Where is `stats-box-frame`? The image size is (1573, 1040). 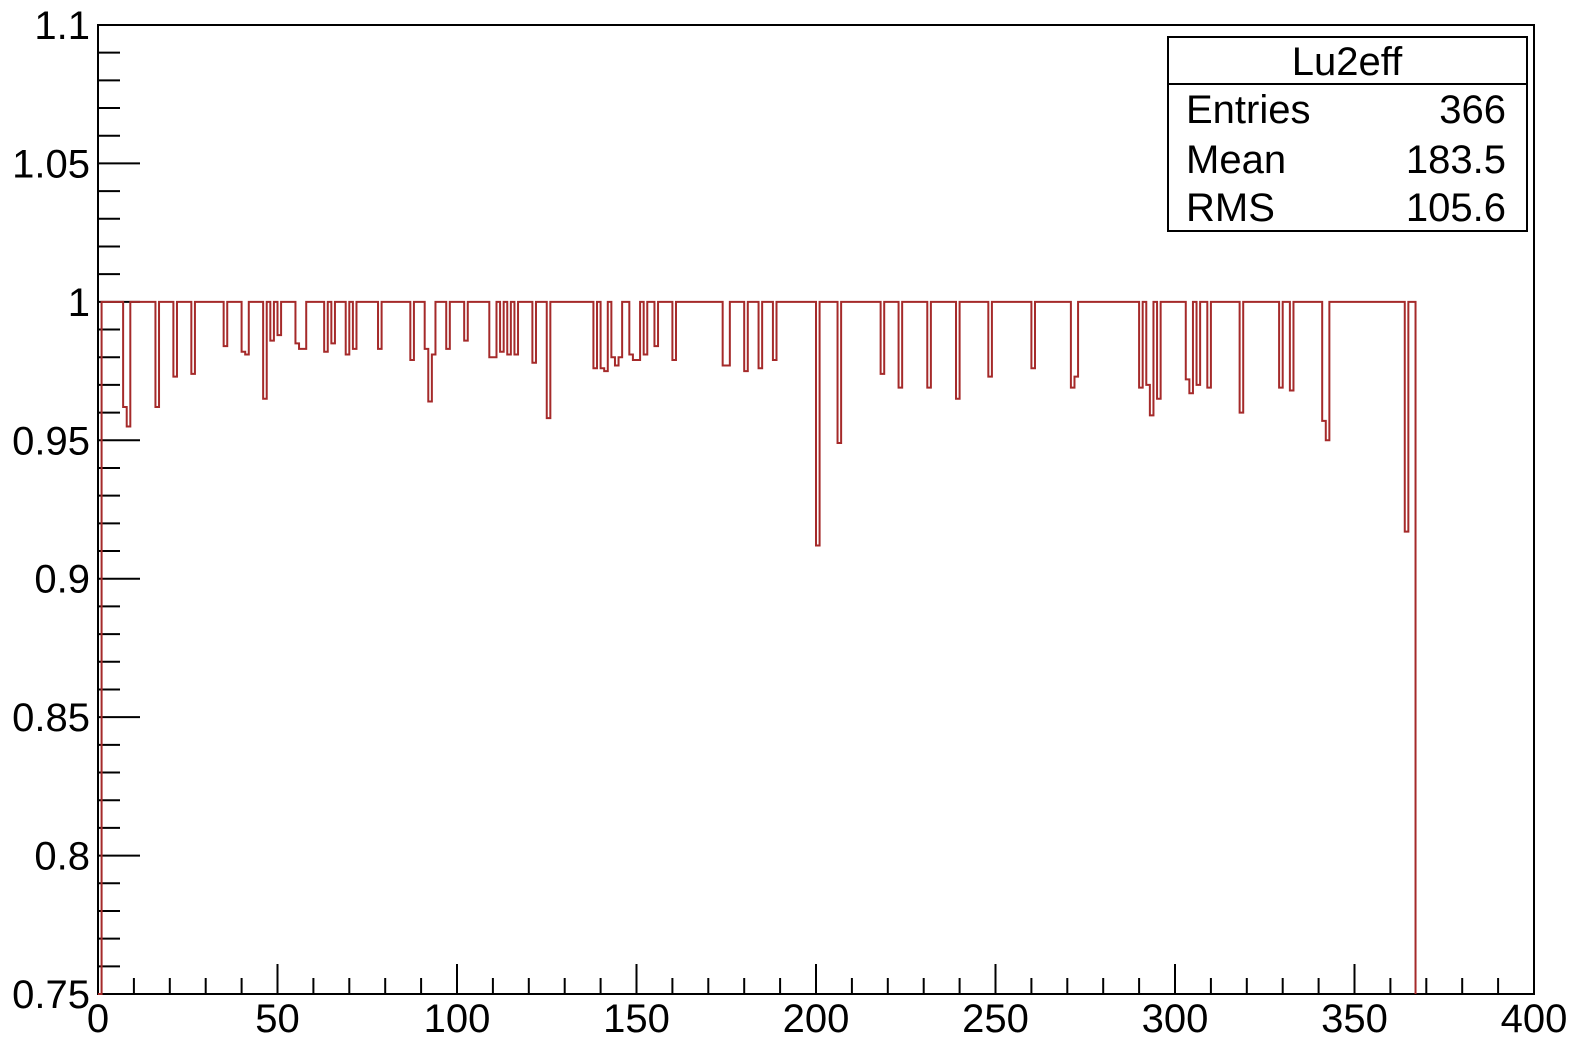
stats-box-frame is located at coordinates (1347, 134).